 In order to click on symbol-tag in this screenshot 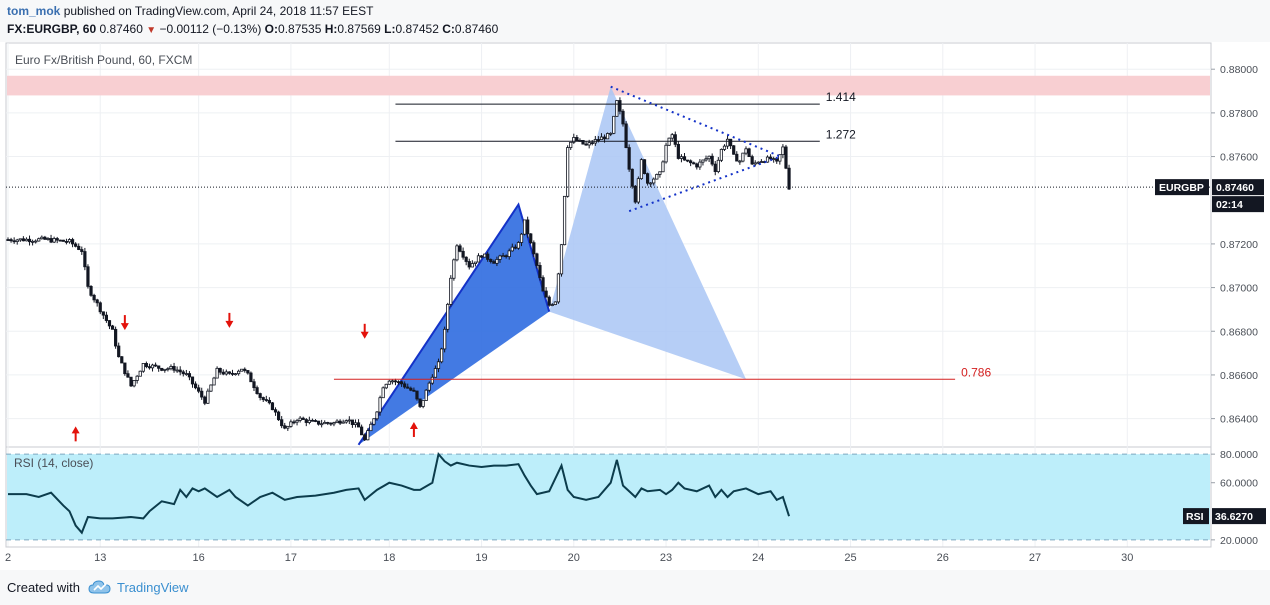, I will do `click(1182, 187)`.